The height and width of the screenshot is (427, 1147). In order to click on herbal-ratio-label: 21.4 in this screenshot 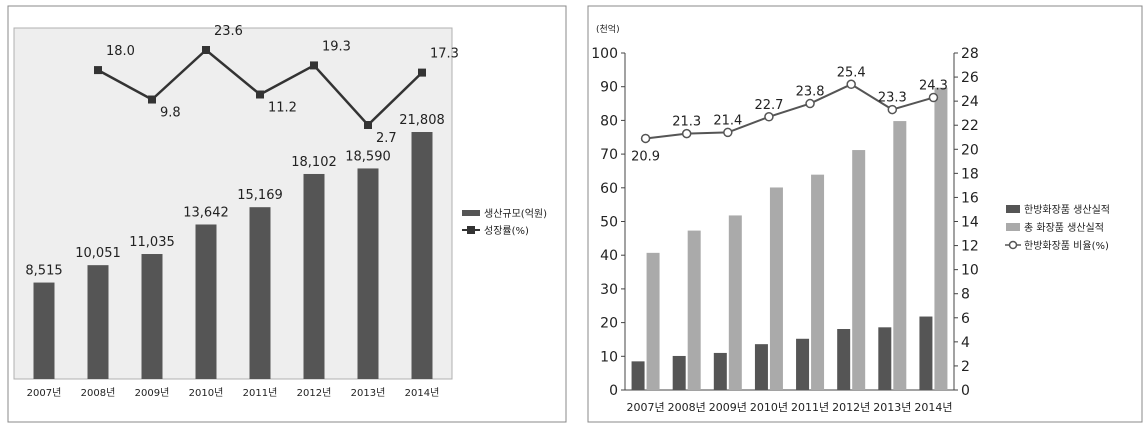, I will do `click(727, 120)`.